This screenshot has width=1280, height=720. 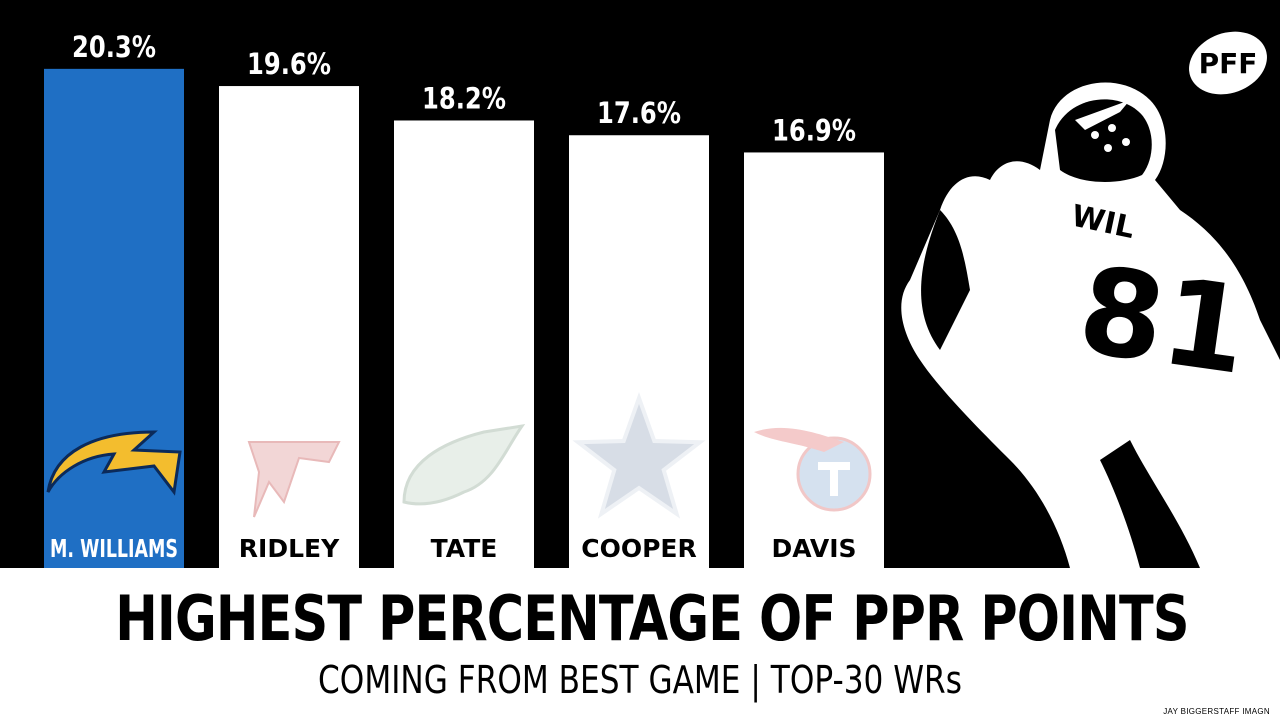 I want to click on svg-text: 81, so click(x=1163, y=321).